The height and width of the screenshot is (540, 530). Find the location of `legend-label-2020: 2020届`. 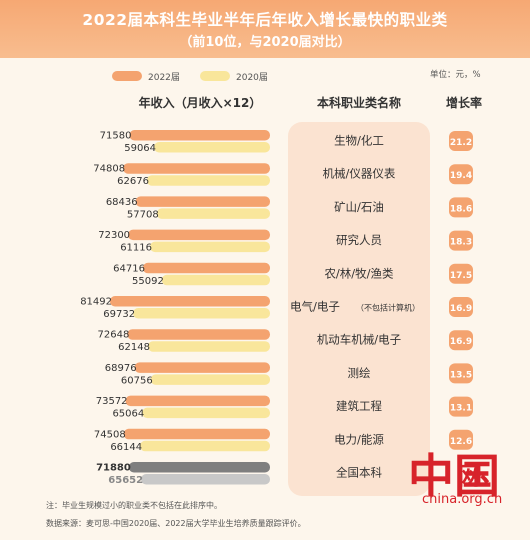

legend-label-2020: 2020届 is located at coordinates (252, 77).